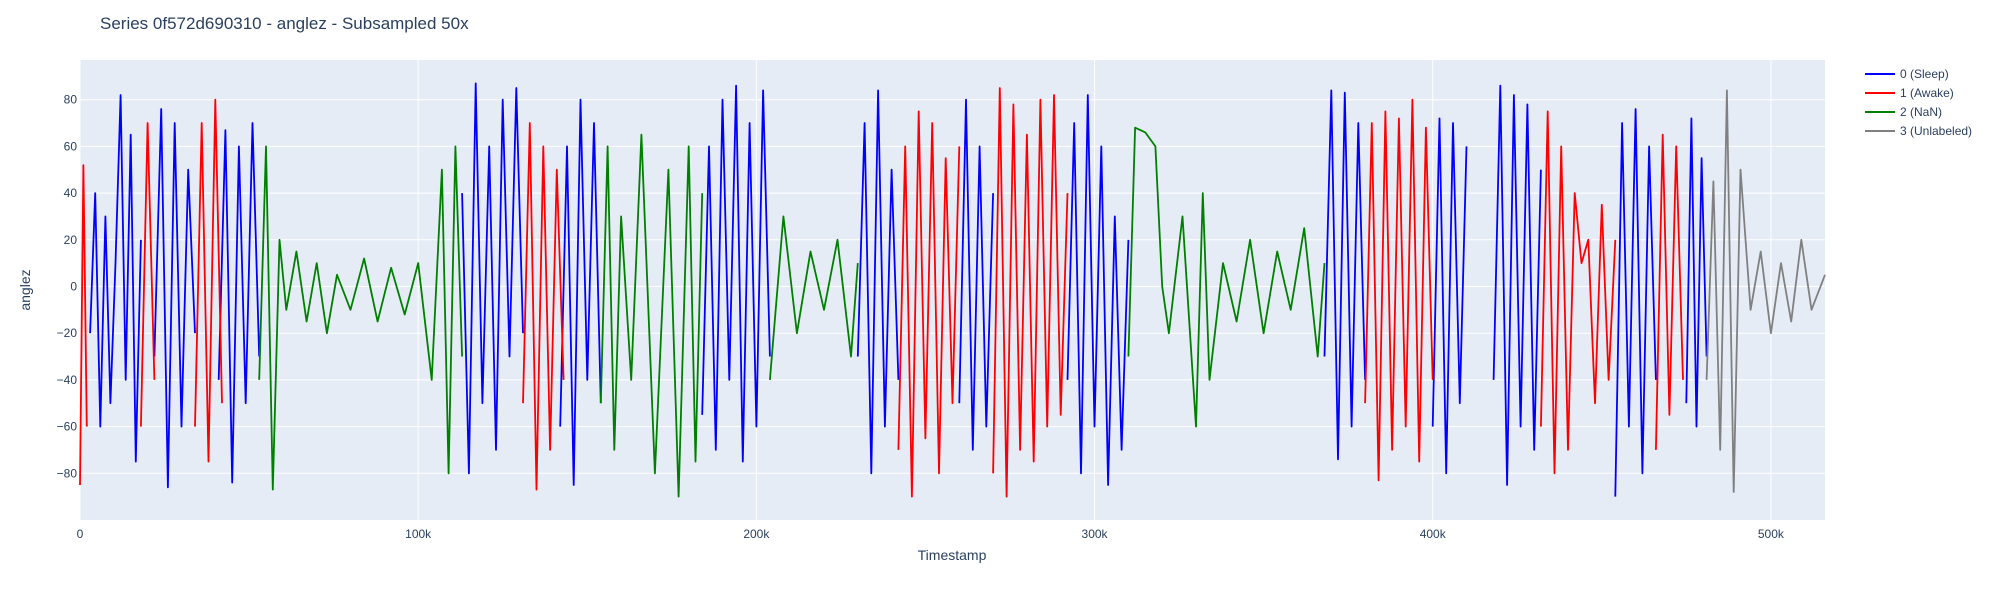 This screenshot has width=2000, height=600. What do you see at coordinates (1095, 534) in the screenshot?
I see `x-tick-label: 300k` at bounding box center [1095, 534].